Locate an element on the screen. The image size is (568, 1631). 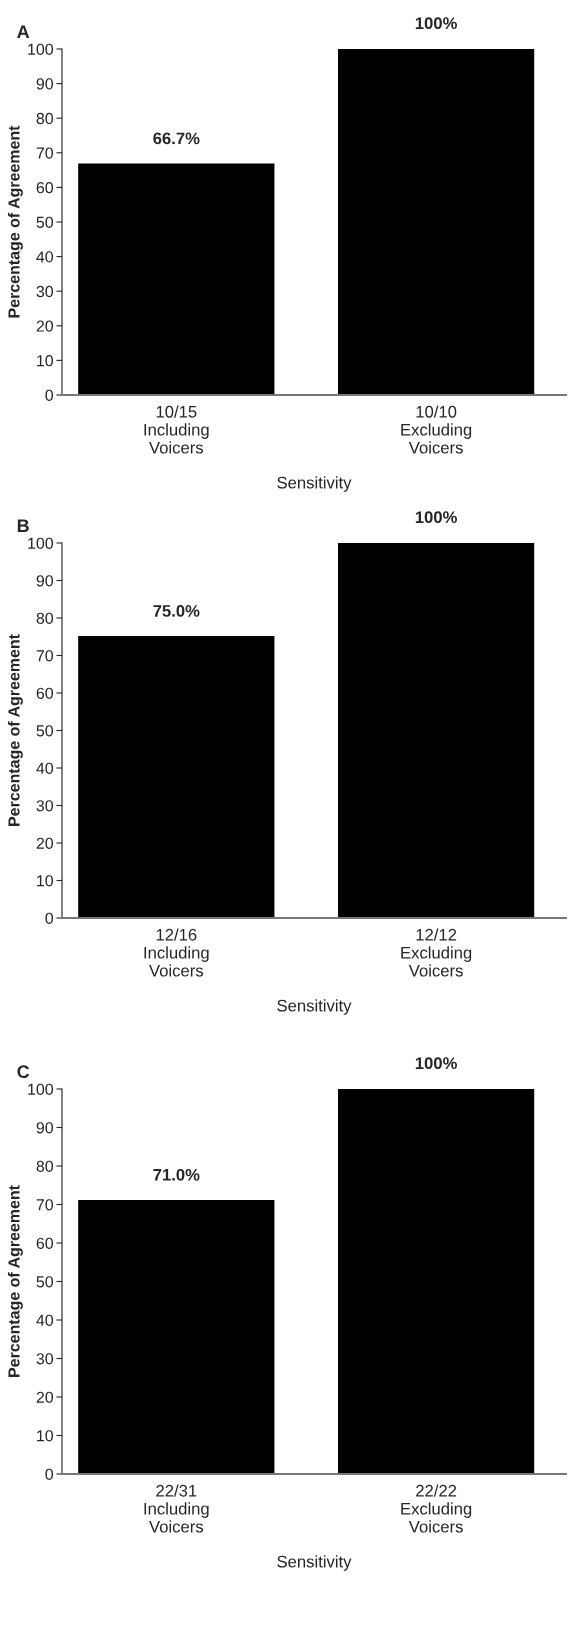
x-tick-label: 12/16 Including Voicers is located at coordinates (176, 952).